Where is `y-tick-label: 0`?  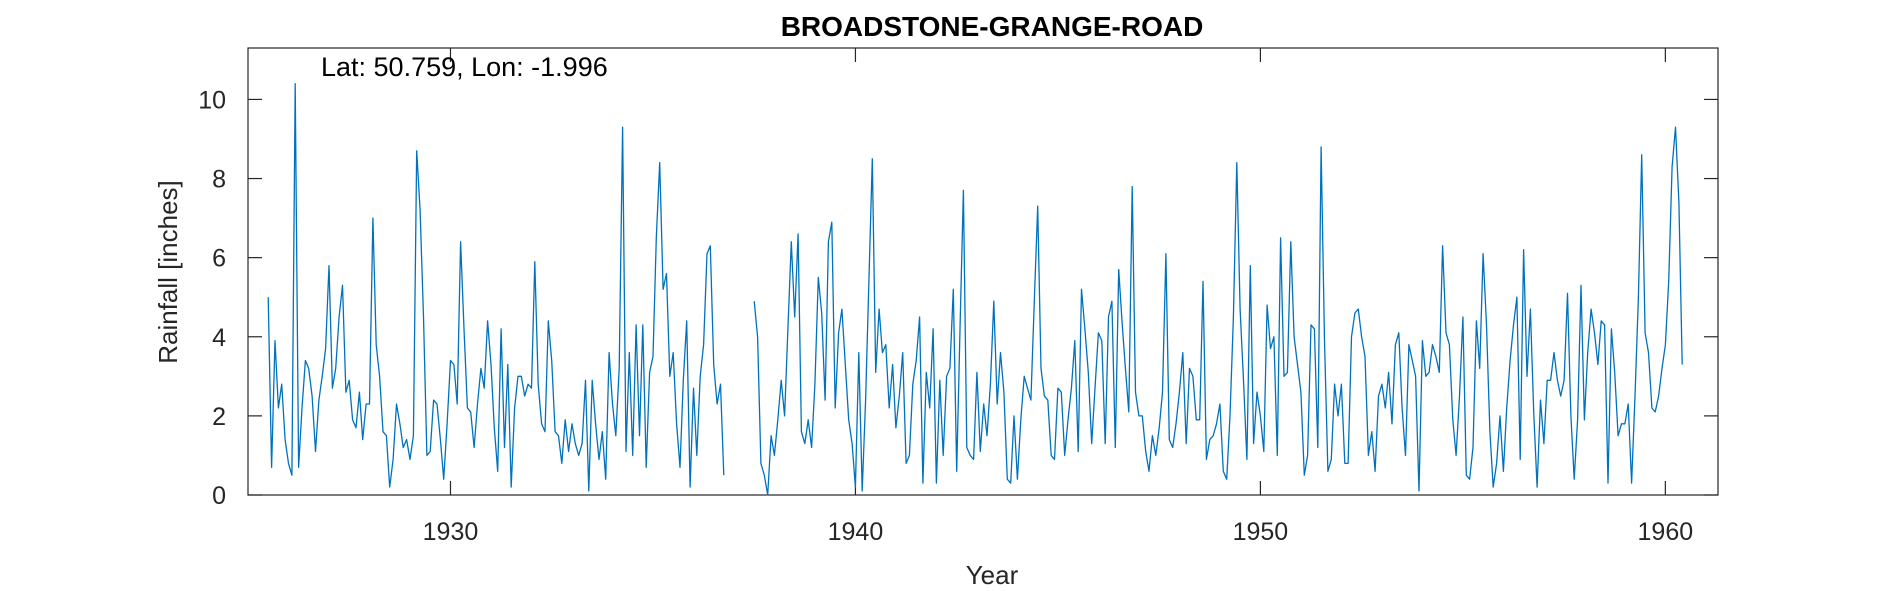 y-tick-label: 0 is located at coordinates (219, 496).